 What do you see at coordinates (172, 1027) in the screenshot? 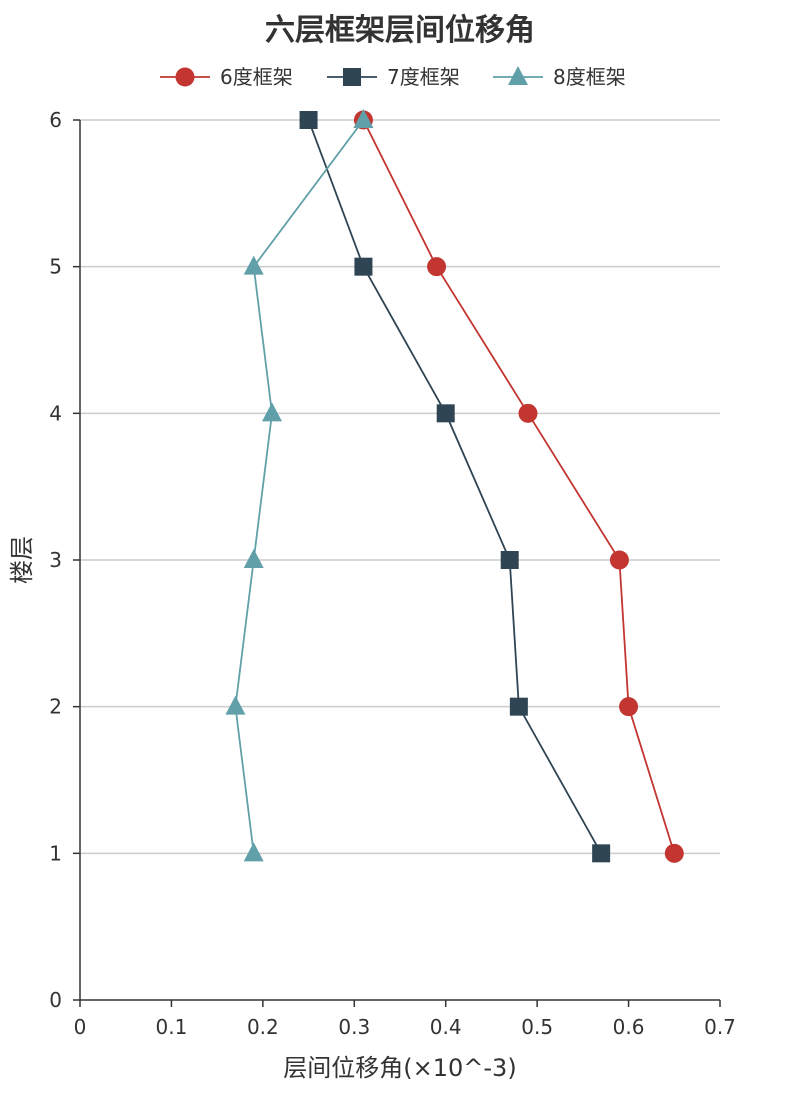
I see `x-tick-label: 0.1` at bounding box center [172, 1027].